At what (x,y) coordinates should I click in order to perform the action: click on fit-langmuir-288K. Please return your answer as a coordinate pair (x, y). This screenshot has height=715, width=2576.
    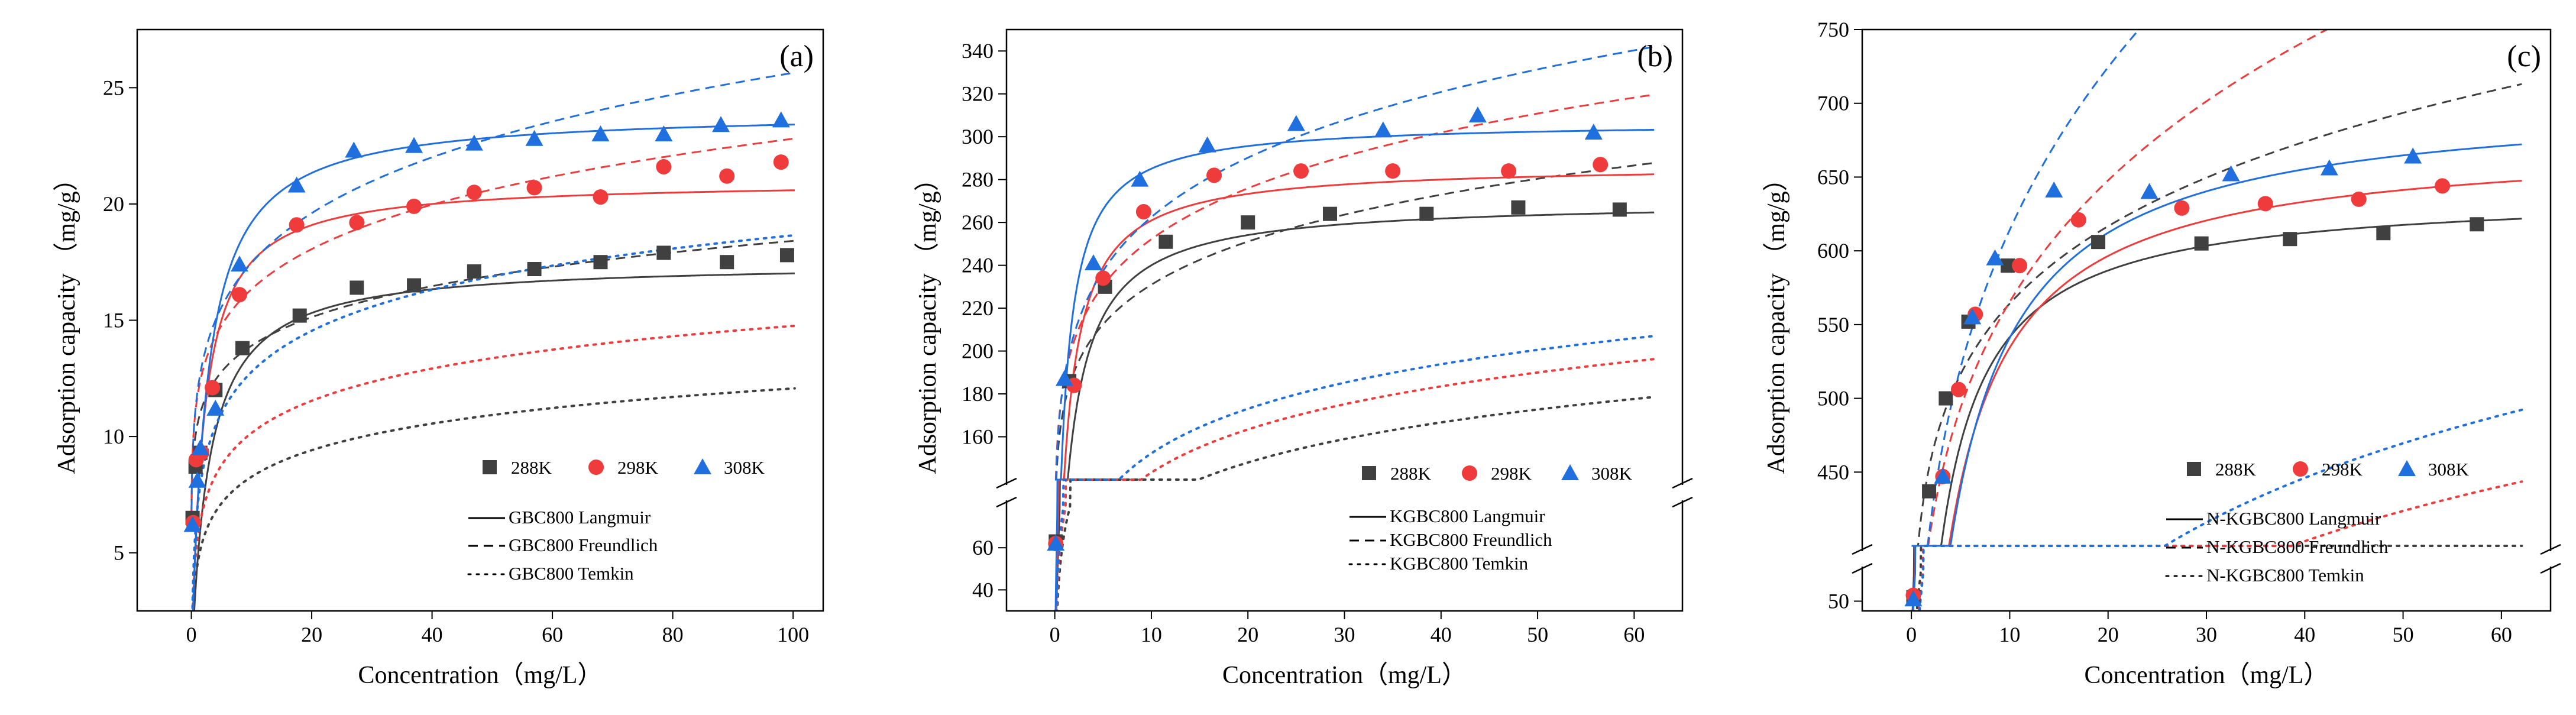
    Looking at the image, I should click on (1355, 411).